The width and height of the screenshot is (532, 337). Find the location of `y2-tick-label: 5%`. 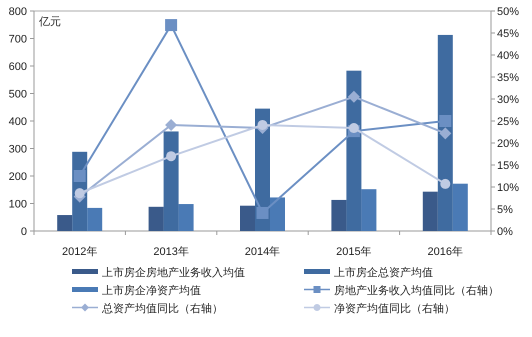

y2-tick-label: 5% is located at coordinates (505, 210).